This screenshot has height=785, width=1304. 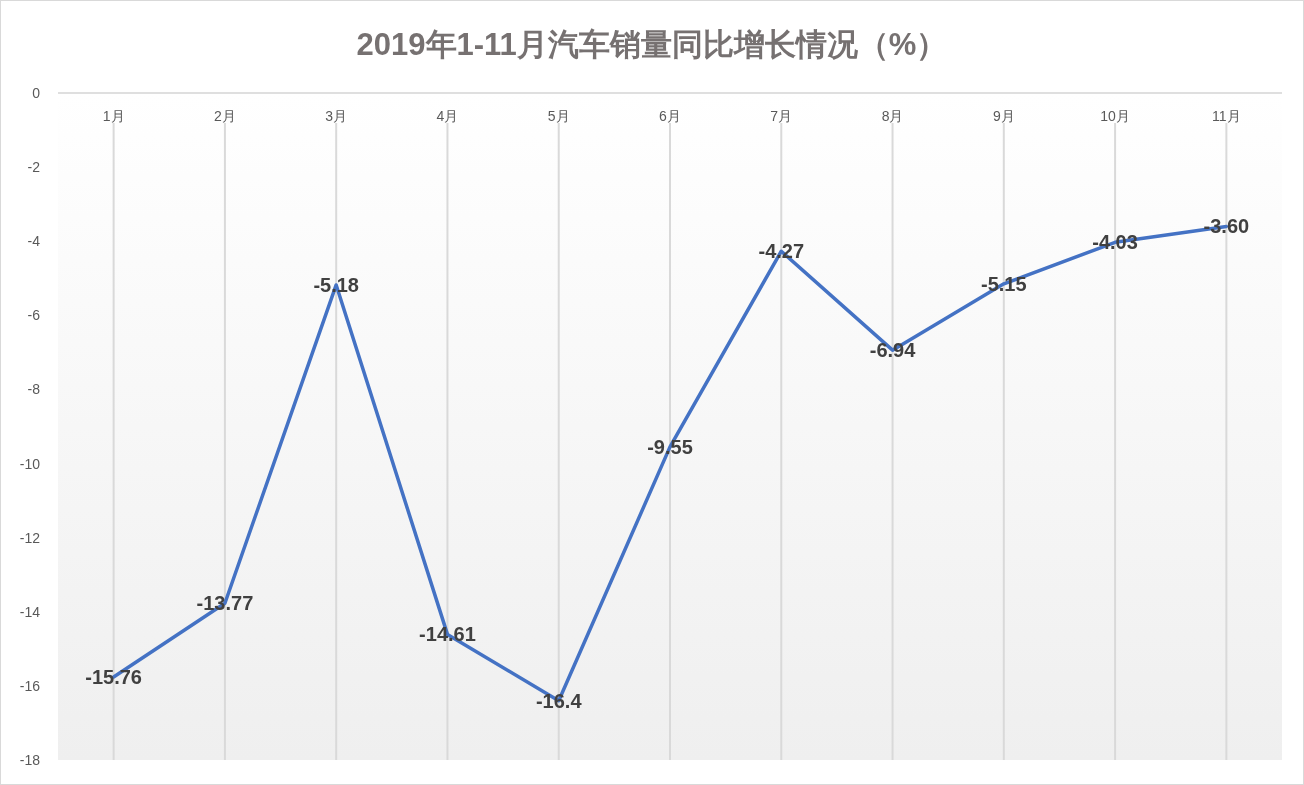 I want to click on data-label: -16.4, so click(x=559, y=700).